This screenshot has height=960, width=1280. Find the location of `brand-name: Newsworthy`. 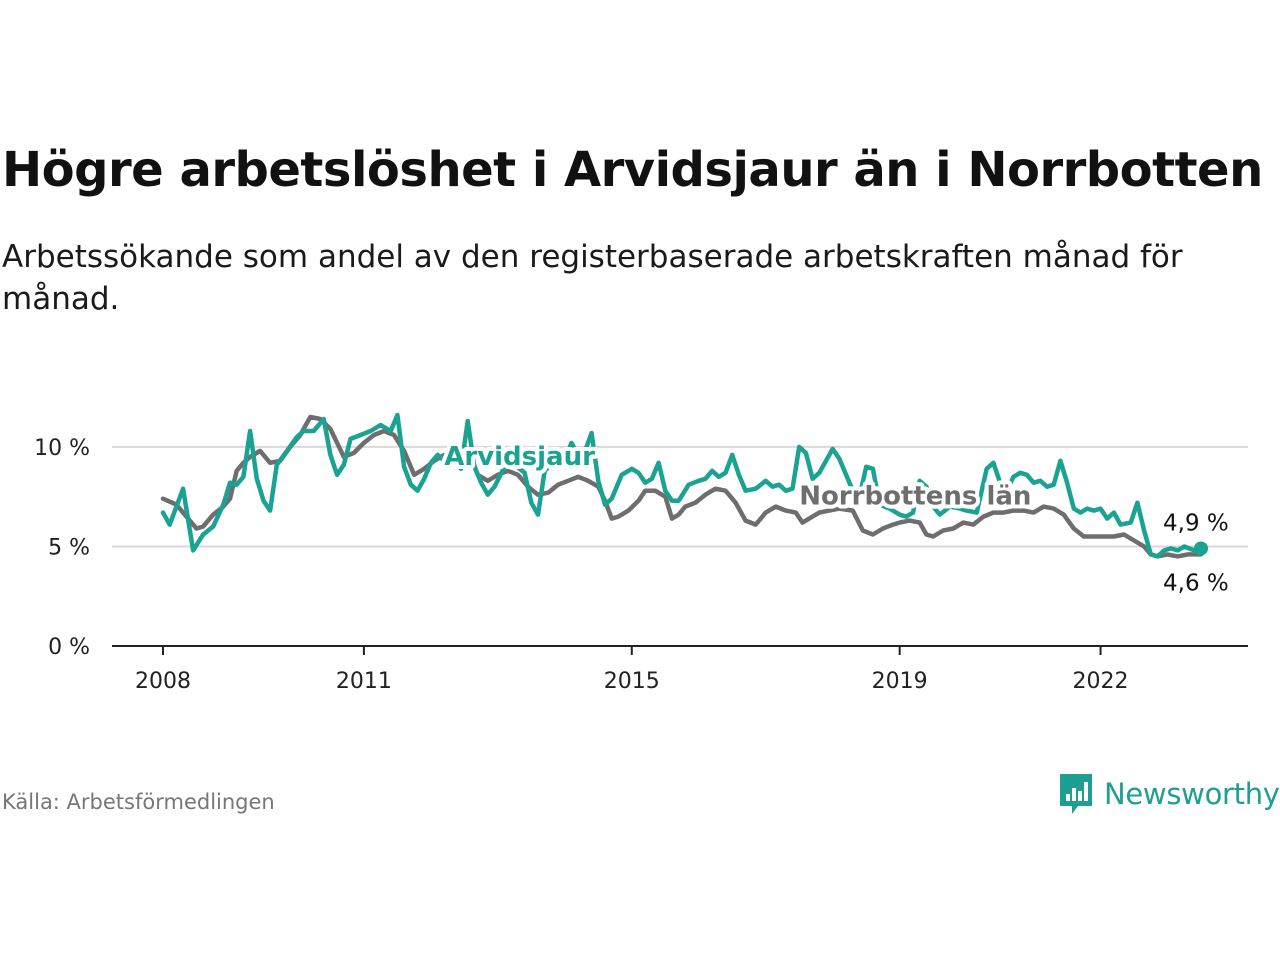

brand-name: Newsworthy is located at coordinates (1192, 794).